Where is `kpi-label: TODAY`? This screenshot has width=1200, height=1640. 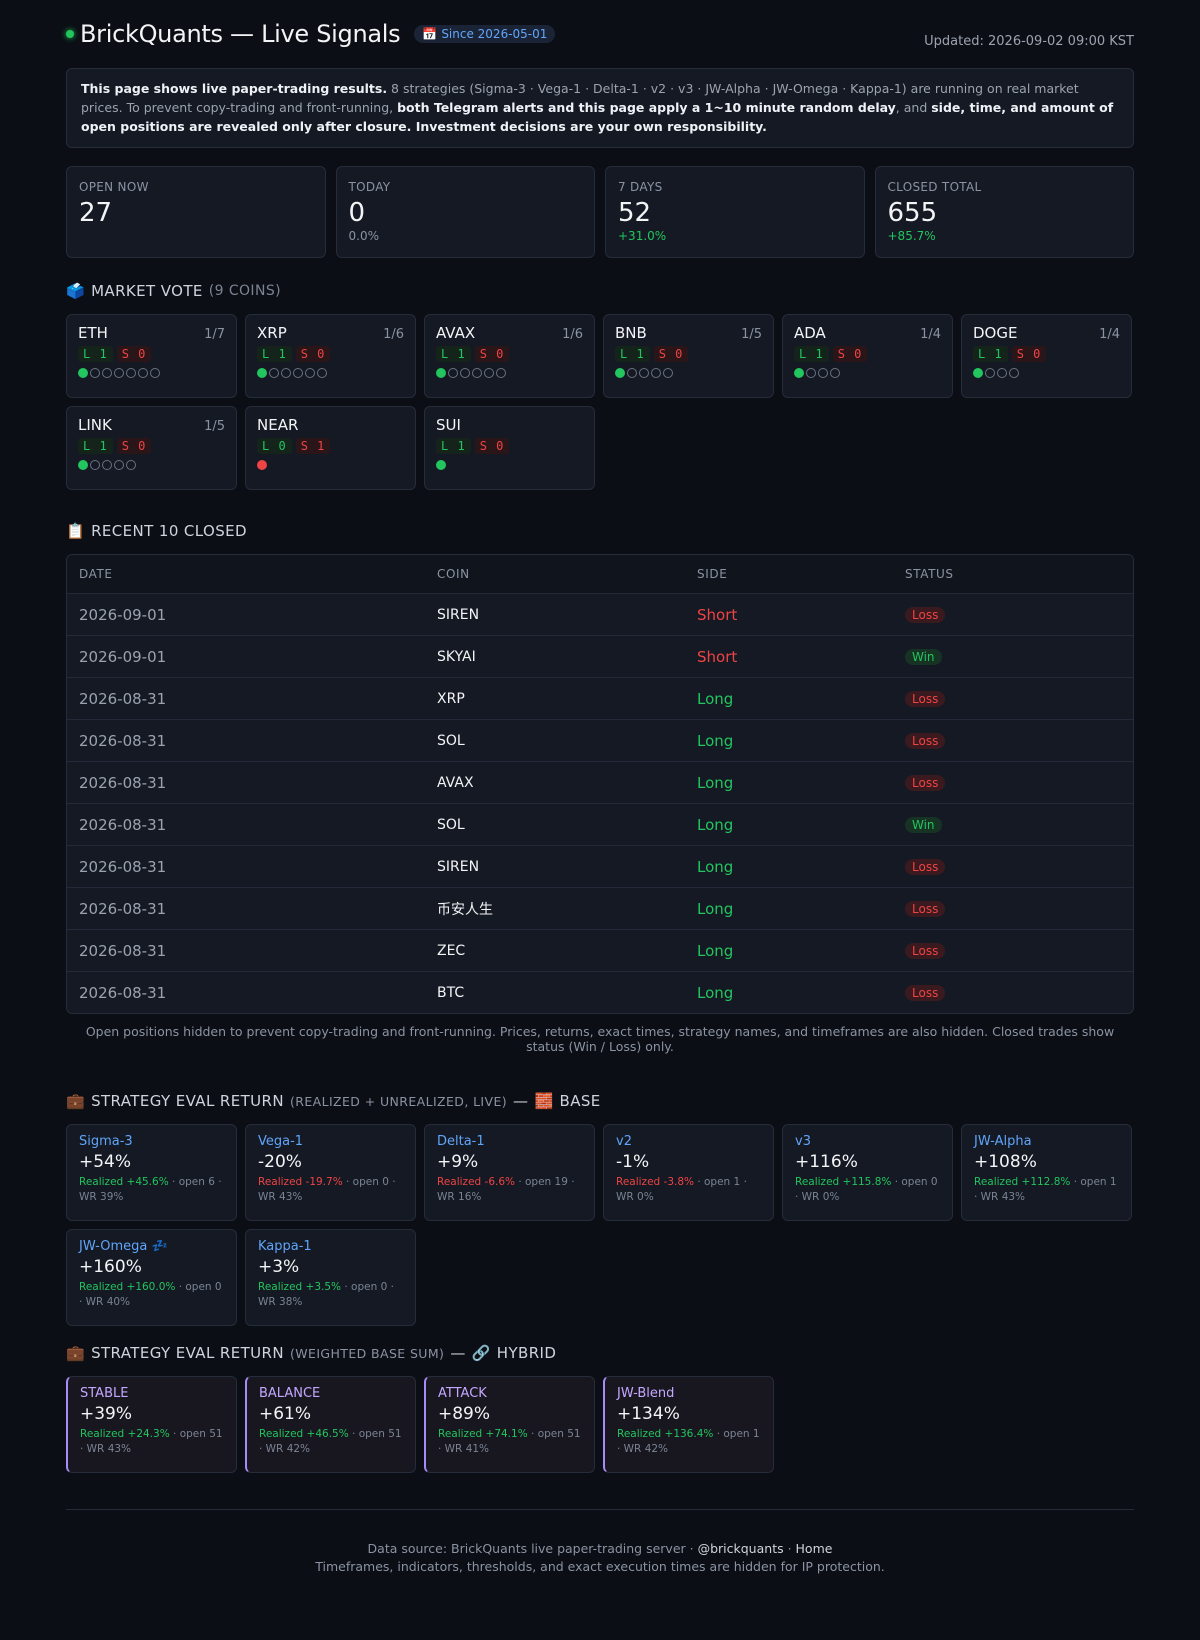 kpi-label: TODAY is located at coordinates (369, 187).